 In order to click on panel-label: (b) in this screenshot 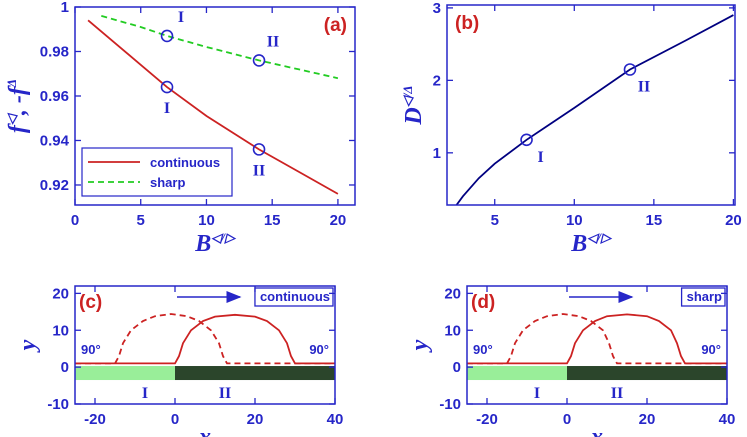, I will do `click(467, 23)`.